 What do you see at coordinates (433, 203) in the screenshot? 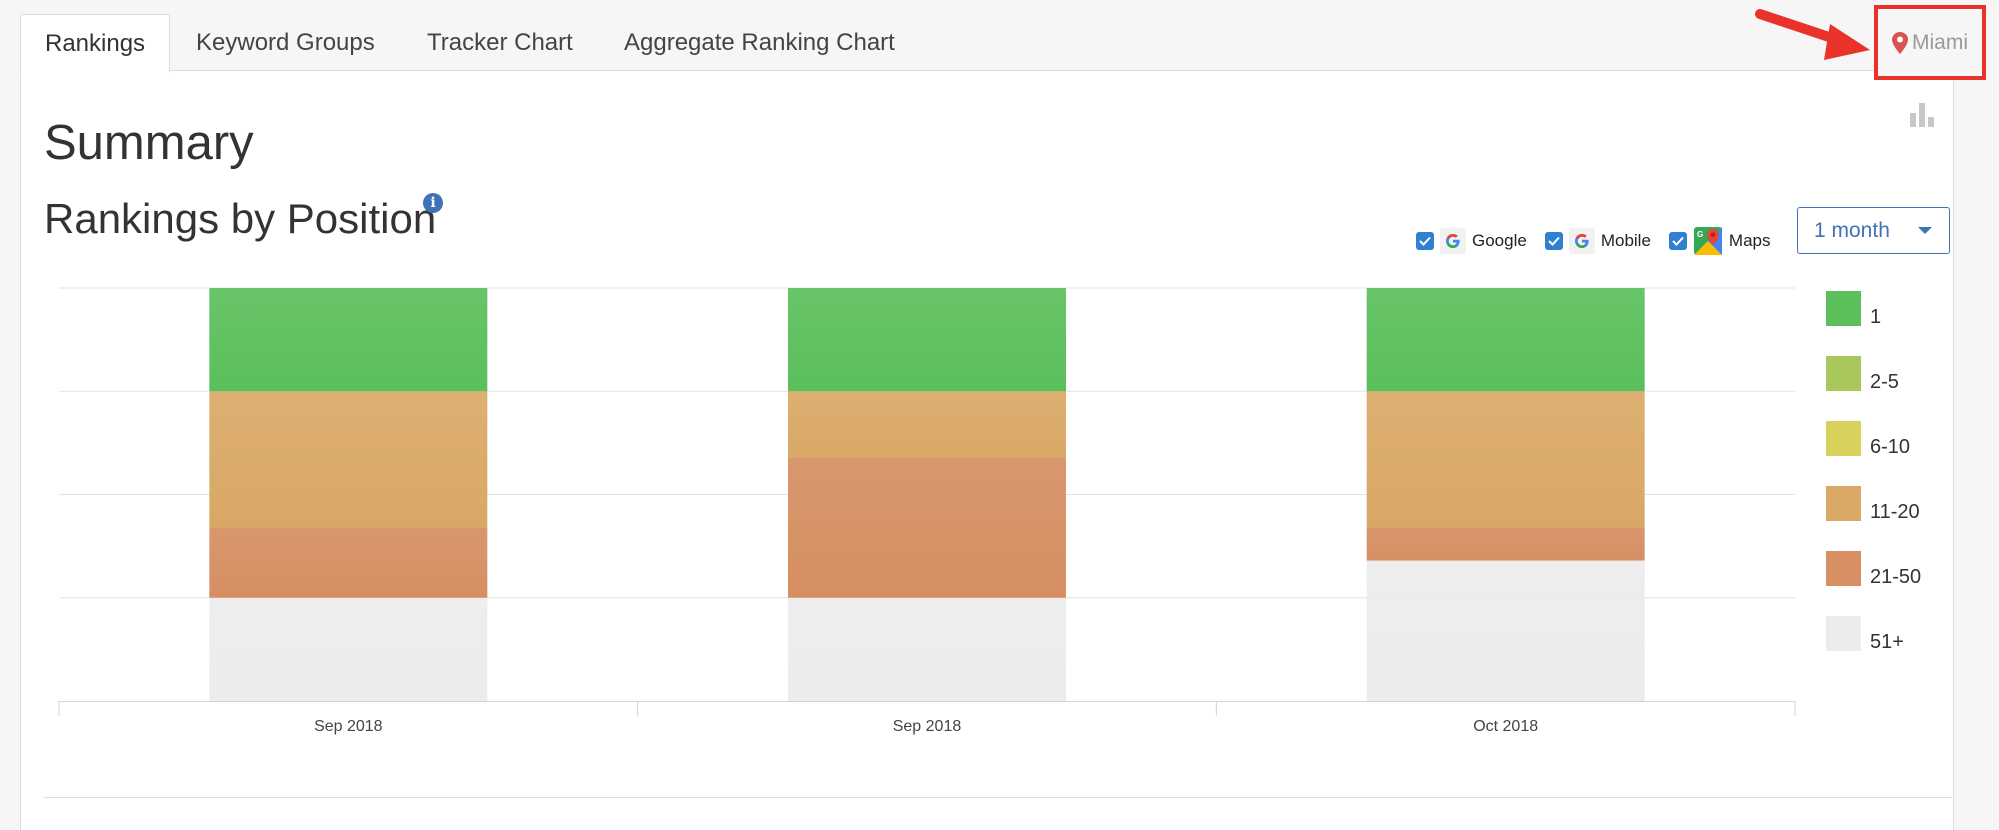
I see `info-icon: i` at bounding box center [433, 203].